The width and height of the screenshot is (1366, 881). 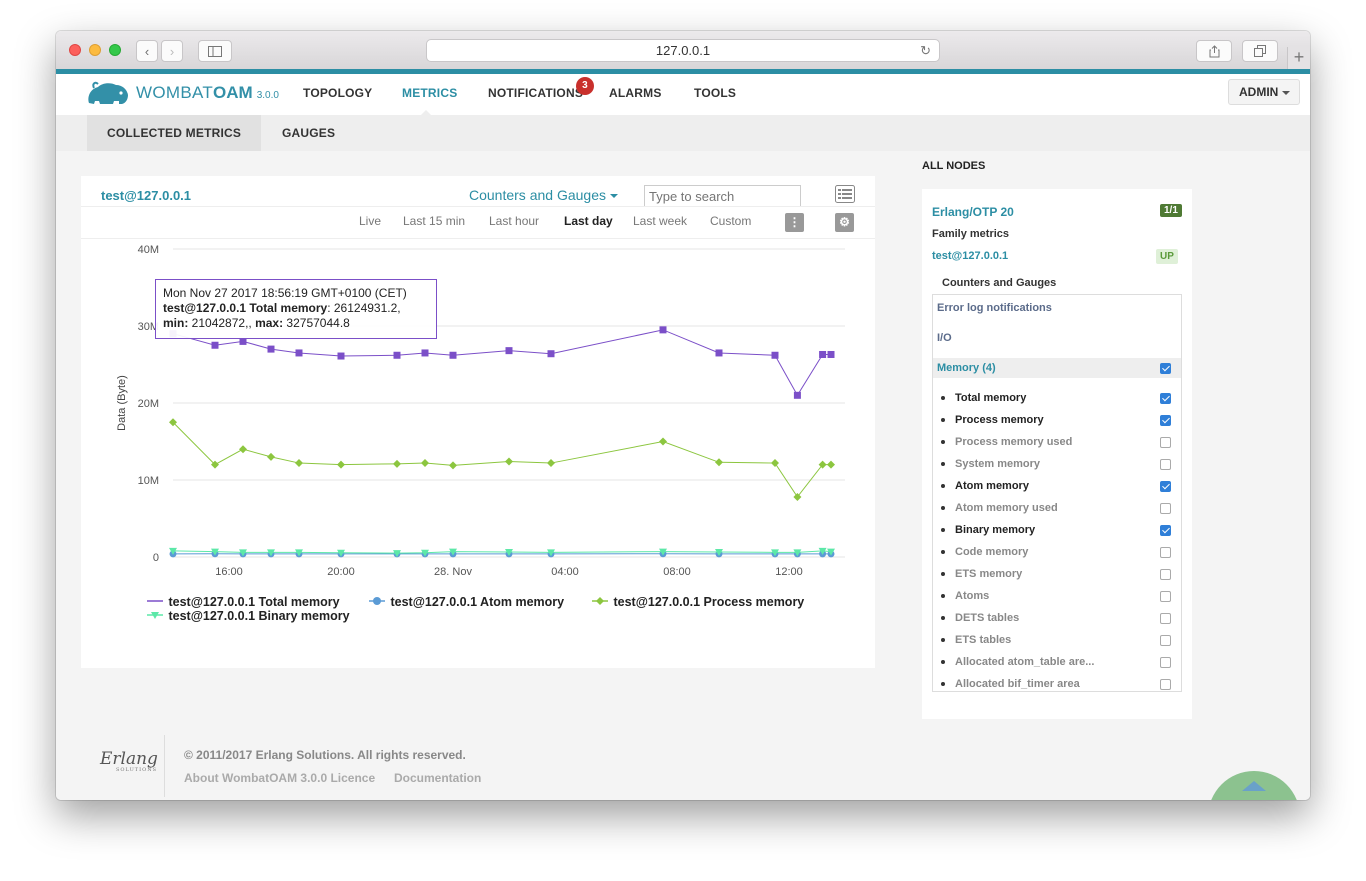 What do you see at coordinates (280, 778) in the screenshot?
I see `footer-licence-link: About WombatOAM 3.0.0 Licence` at bounding box center [280, 778].